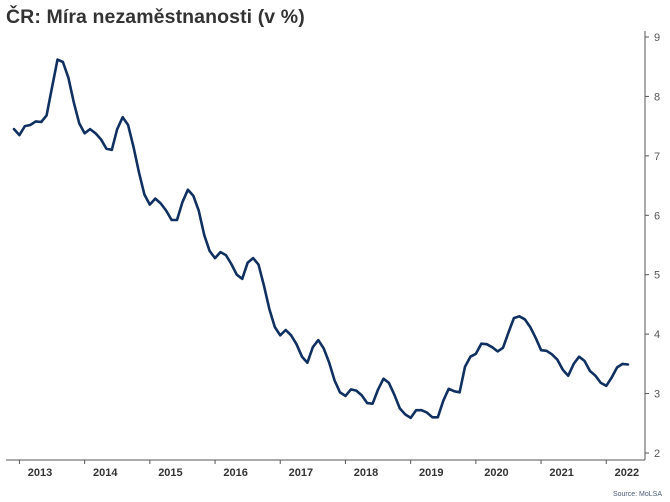 The image size is (670, 502). Describe the element at coordinates (657, 157) in the screenshot. I see `y-tick-label: 7` at that location.